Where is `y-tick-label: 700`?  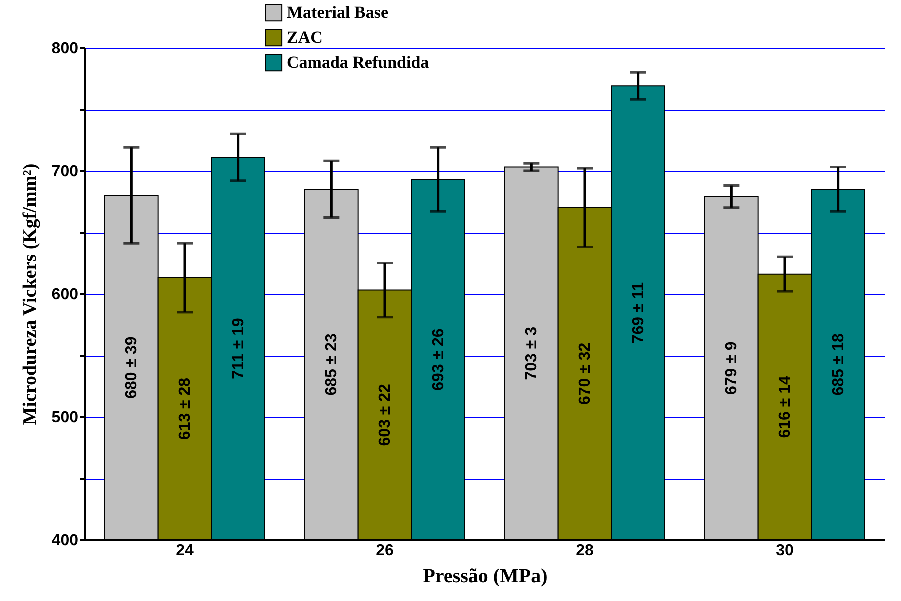 y-tick-label: 700 is located at coordinates (65, 172).